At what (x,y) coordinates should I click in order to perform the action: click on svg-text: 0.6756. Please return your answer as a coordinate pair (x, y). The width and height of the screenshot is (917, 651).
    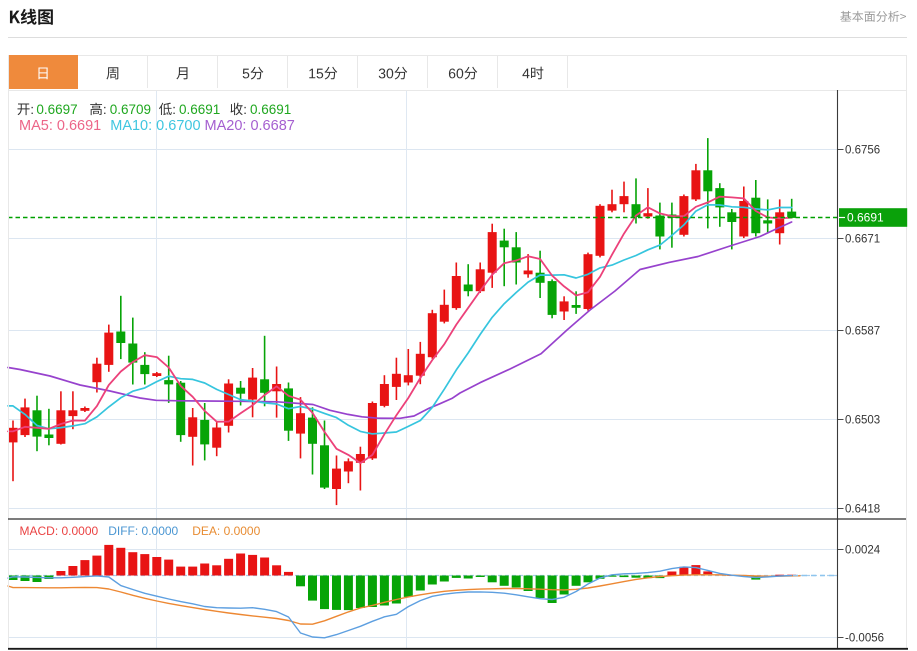
    Looking at the image, I should click on (862, 151).